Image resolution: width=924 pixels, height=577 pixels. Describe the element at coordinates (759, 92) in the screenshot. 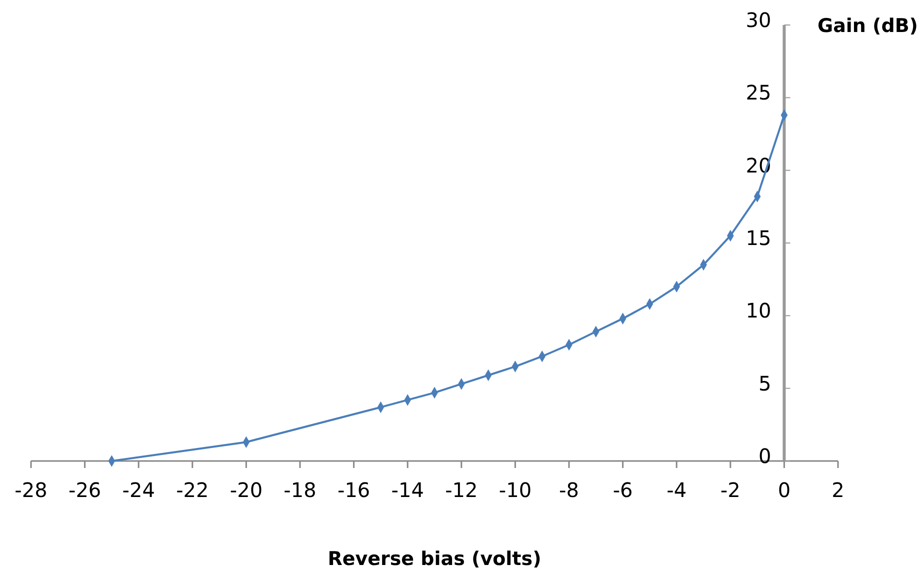

I see `y-tick-label: 25` at that location.